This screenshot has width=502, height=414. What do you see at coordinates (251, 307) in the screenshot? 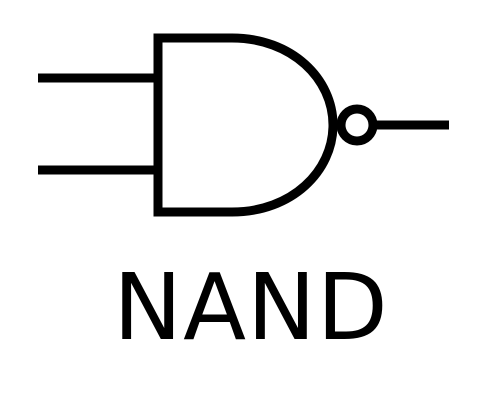
I see `gate-label: NAND` at bounding box center [251, 307].